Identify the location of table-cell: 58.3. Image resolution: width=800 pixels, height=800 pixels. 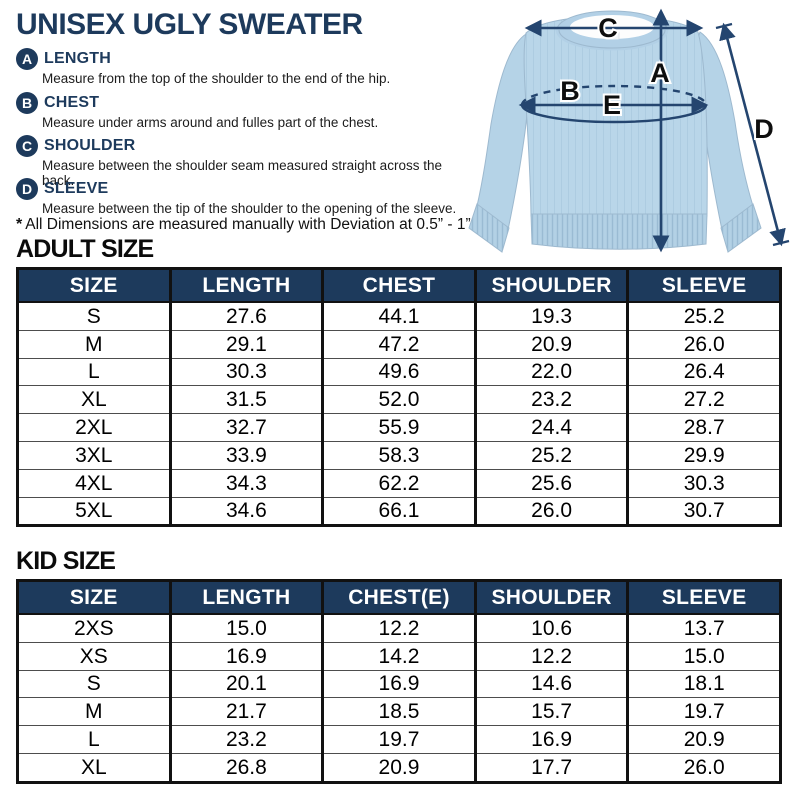
(398, 455).